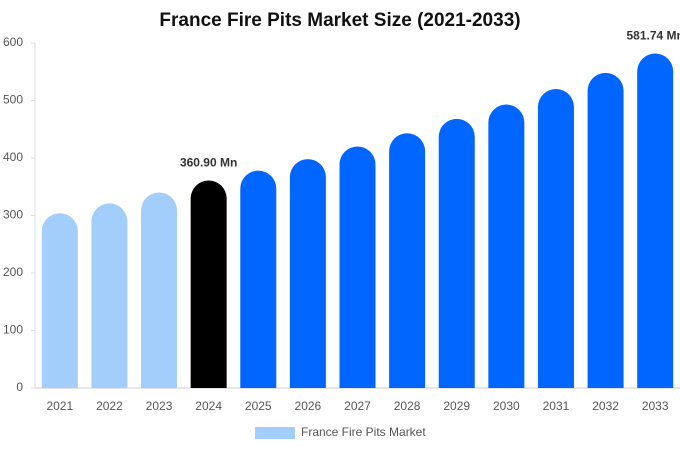 This screenshot has height=450, width=680. What do you see at coordinates (208, 163) in the screenshot?
I see `value-label: 360.90 Mn` at bounding box center [208, 163].